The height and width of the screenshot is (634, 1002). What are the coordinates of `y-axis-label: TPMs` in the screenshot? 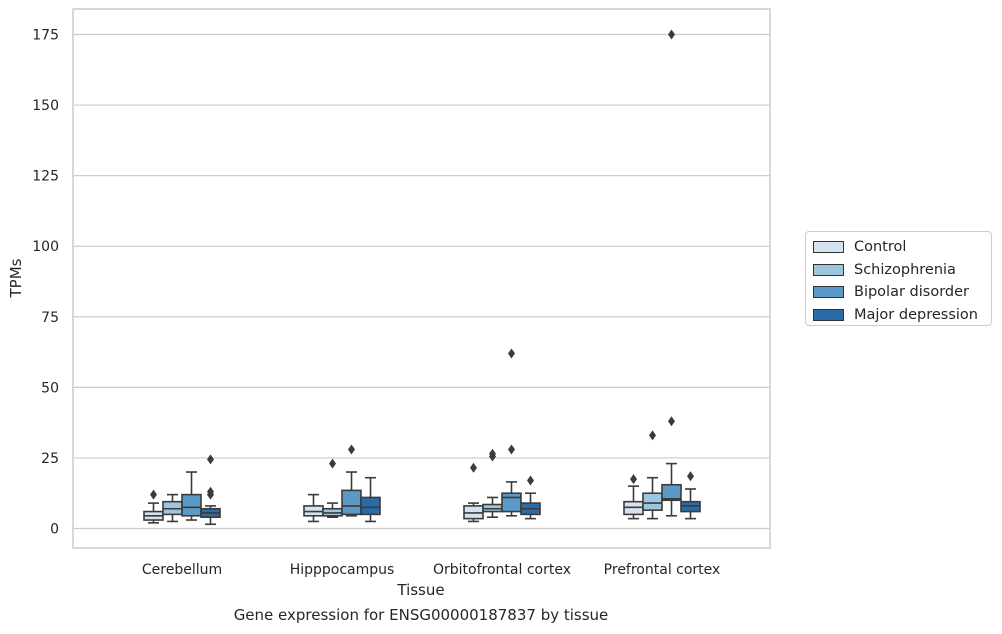 It's located at (16, 278).